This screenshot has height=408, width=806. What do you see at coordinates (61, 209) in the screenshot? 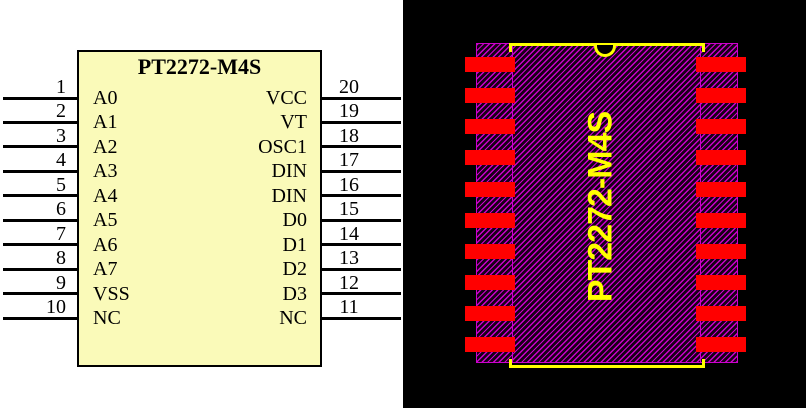
I see `pin-number: 6` at bounding box center [61, 209].